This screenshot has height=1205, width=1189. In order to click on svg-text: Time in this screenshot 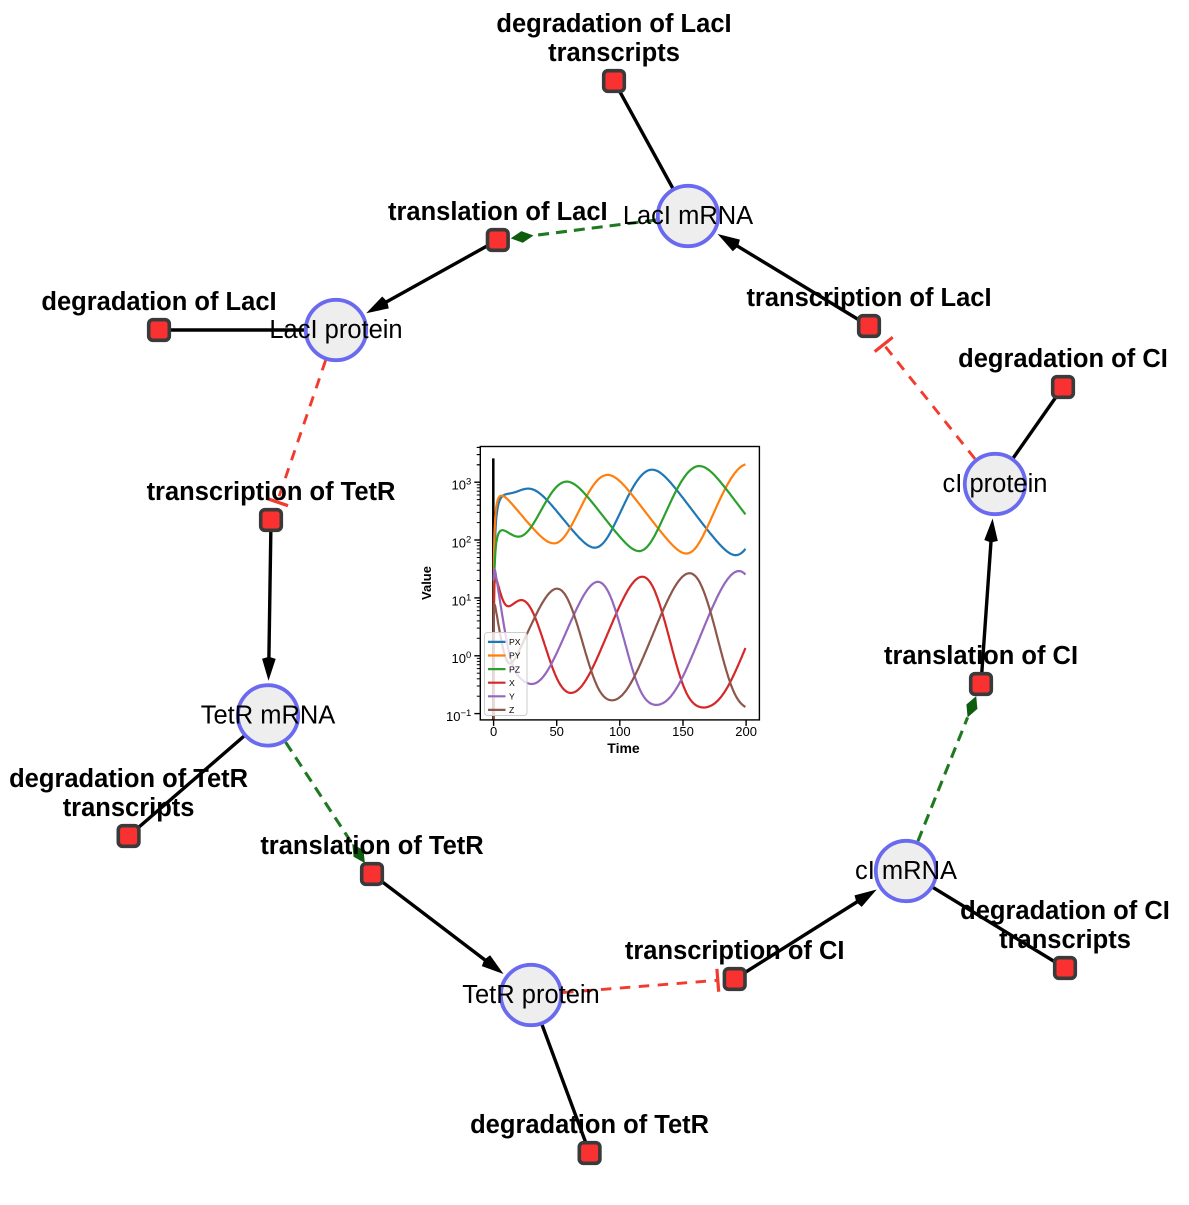, I will do `click(623, 748)`.